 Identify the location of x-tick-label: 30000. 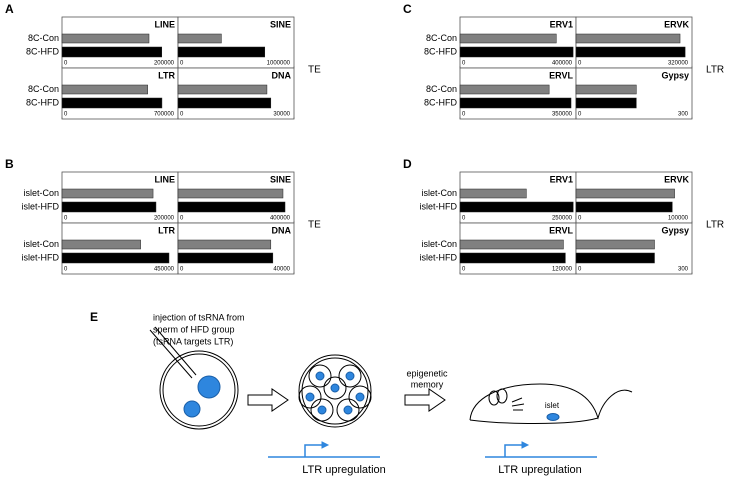
(281, 115).